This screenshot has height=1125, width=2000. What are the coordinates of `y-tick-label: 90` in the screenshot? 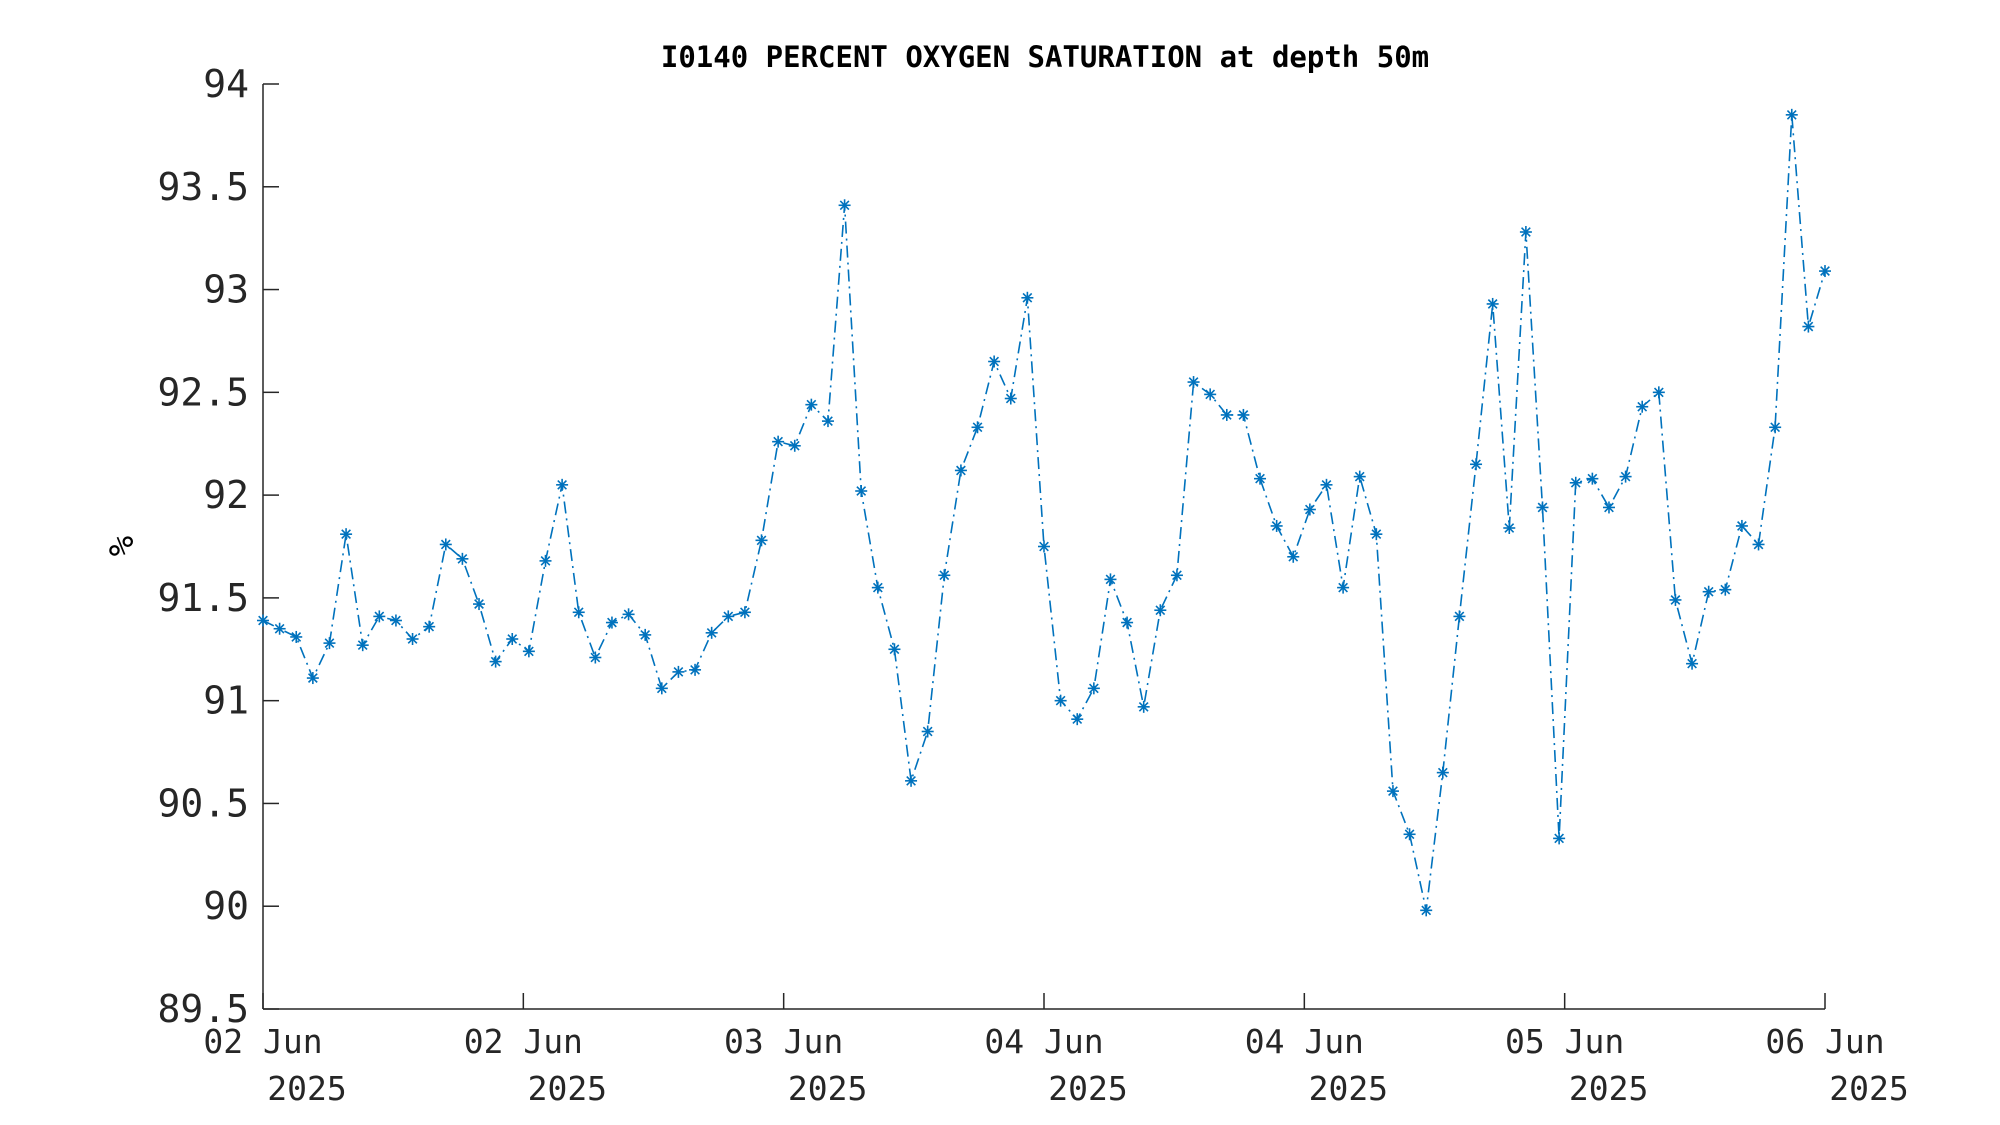 It's located at (226, 906).